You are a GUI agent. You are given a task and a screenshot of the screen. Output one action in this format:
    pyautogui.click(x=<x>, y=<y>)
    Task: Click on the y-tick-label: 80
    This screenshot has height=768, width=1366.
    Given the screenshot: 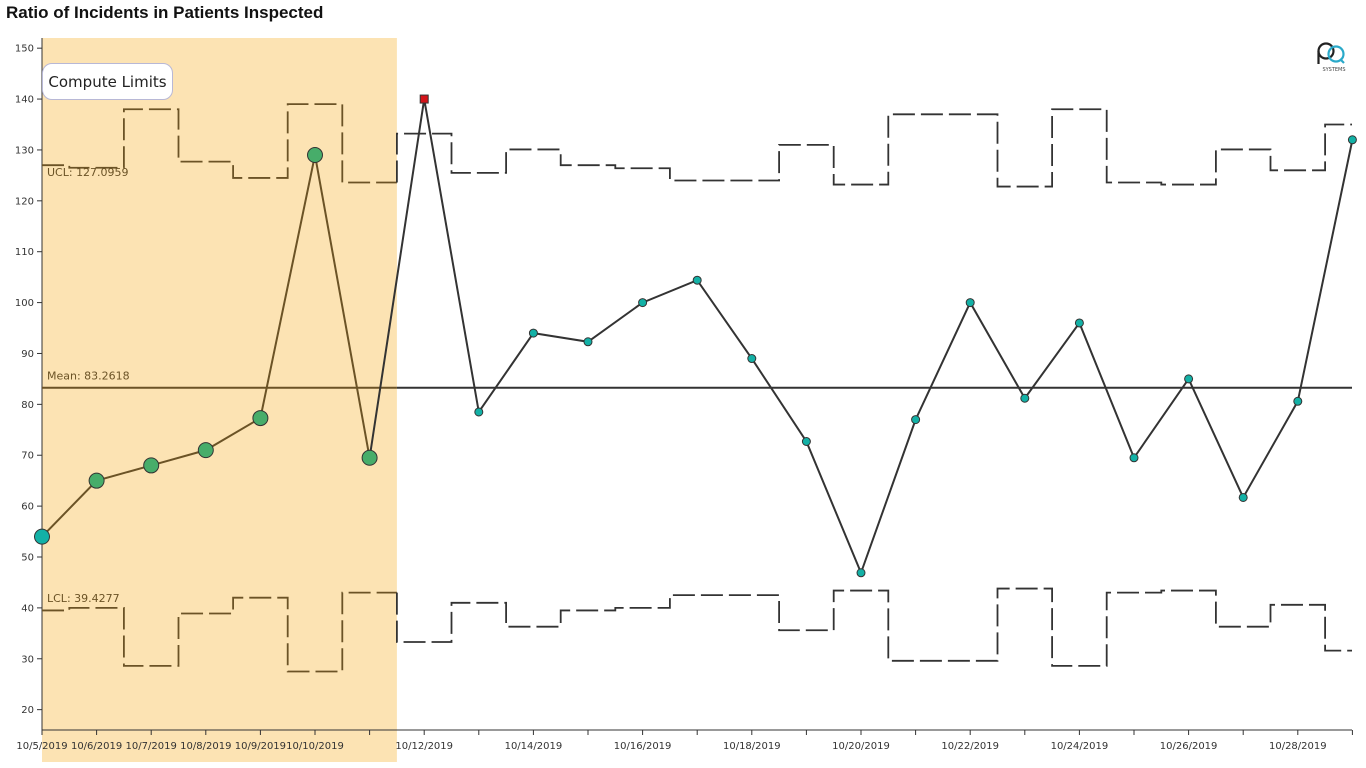 What is the action you would take?
    pyautogui.click(x=27, y=405)
    